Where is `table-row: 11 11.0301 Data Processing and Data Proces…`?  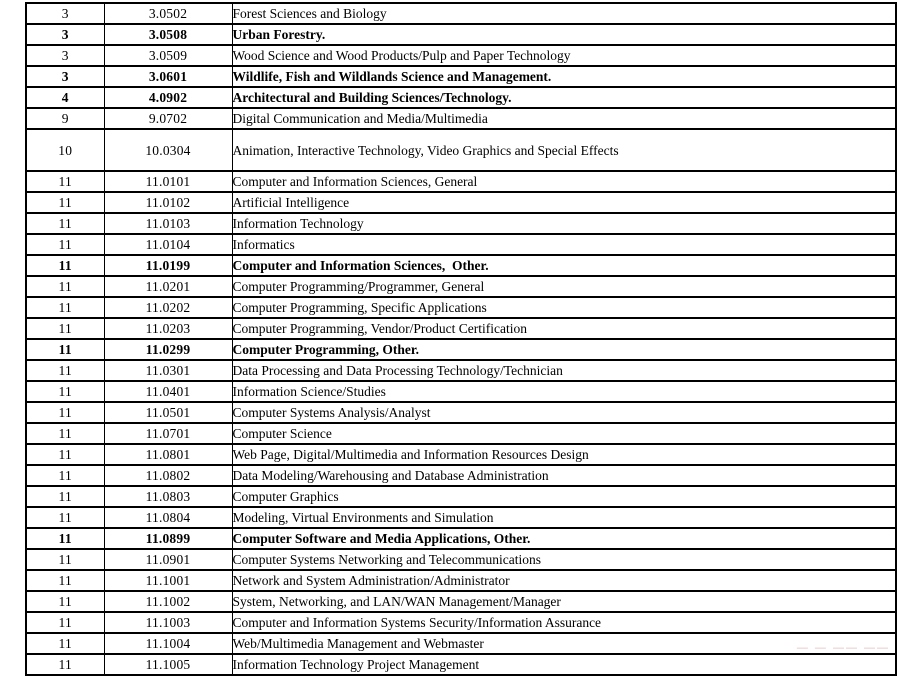
table-row: 11 11.0301 Data Processing and Data Proces… is located at coordinates (461, 370).